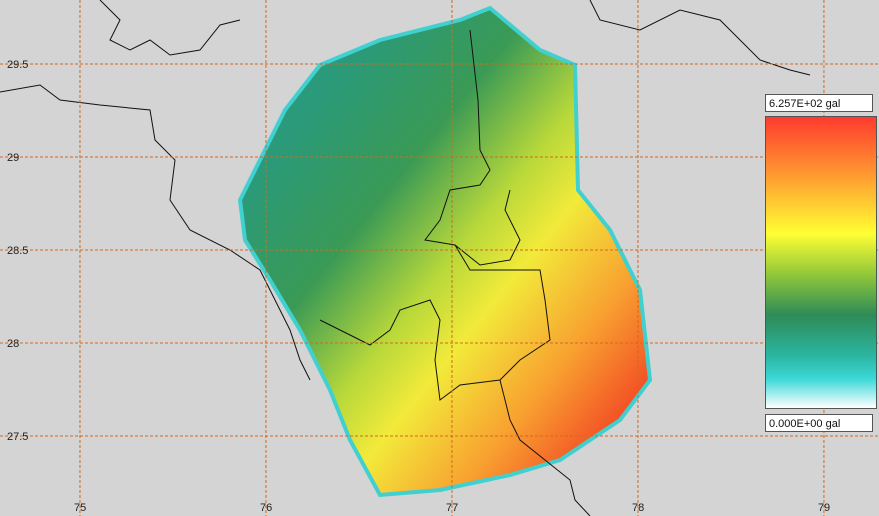 This screenshot has height=516, width=879. Describe the element at coordinates (13, 344) in the screenshot. I see `latitude-label: 28` at that location.